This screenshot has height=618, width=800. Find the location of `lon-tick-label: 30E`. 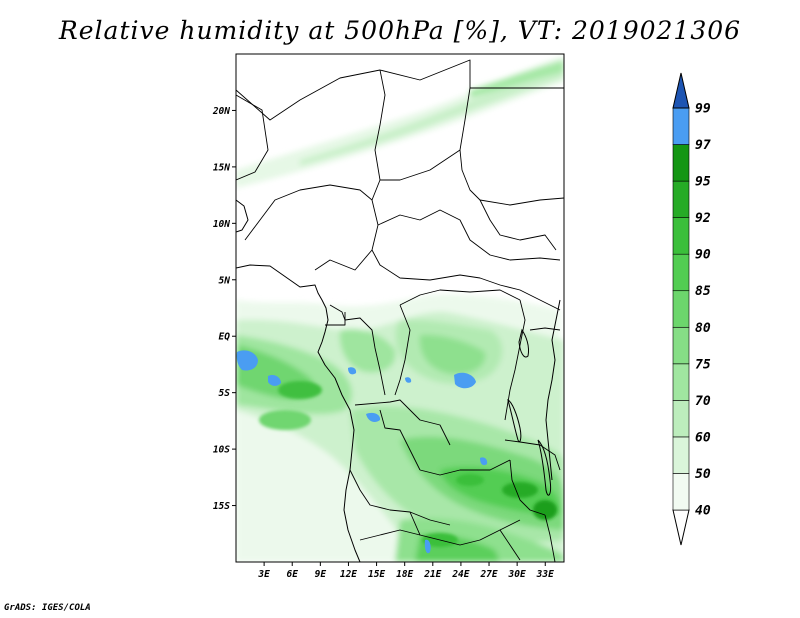

lon-tick-label: 30E is located at coordinates (517, 574).